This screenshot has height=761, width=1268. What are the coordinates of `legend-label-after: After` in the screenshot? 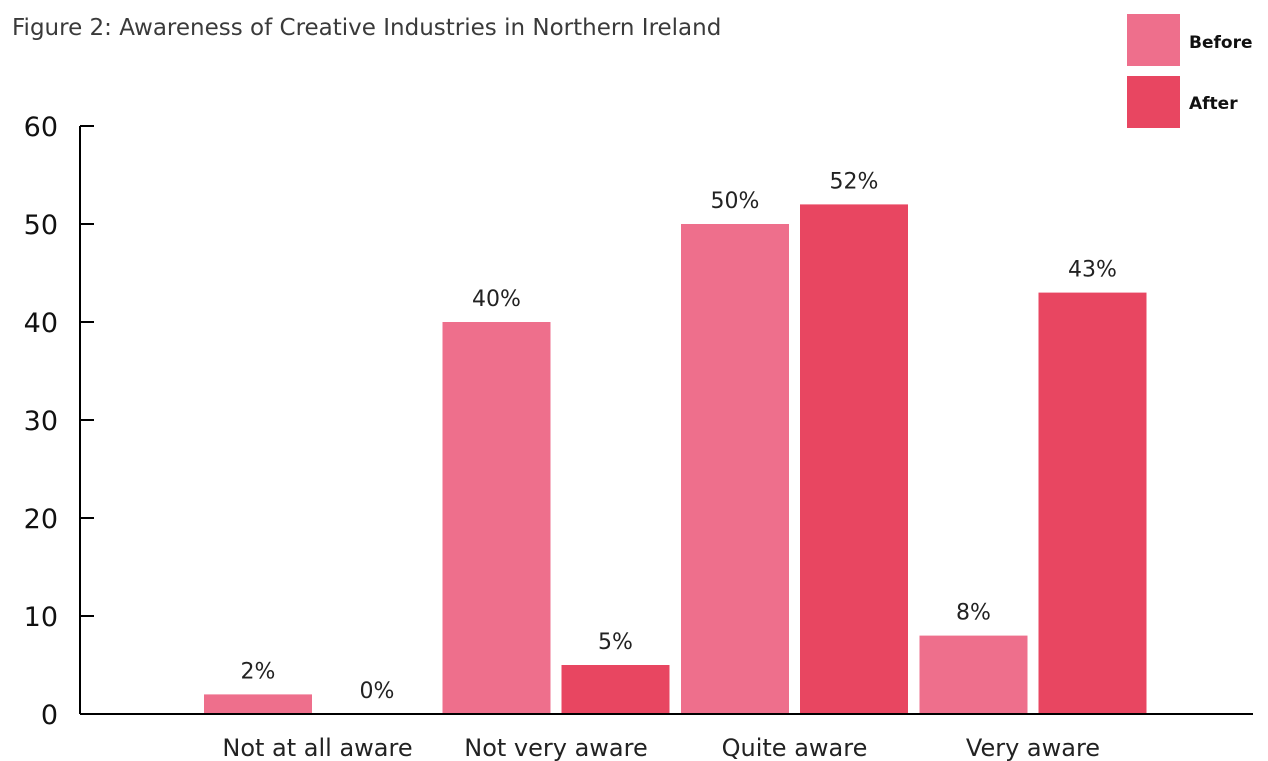 It's located at (1213, 104).